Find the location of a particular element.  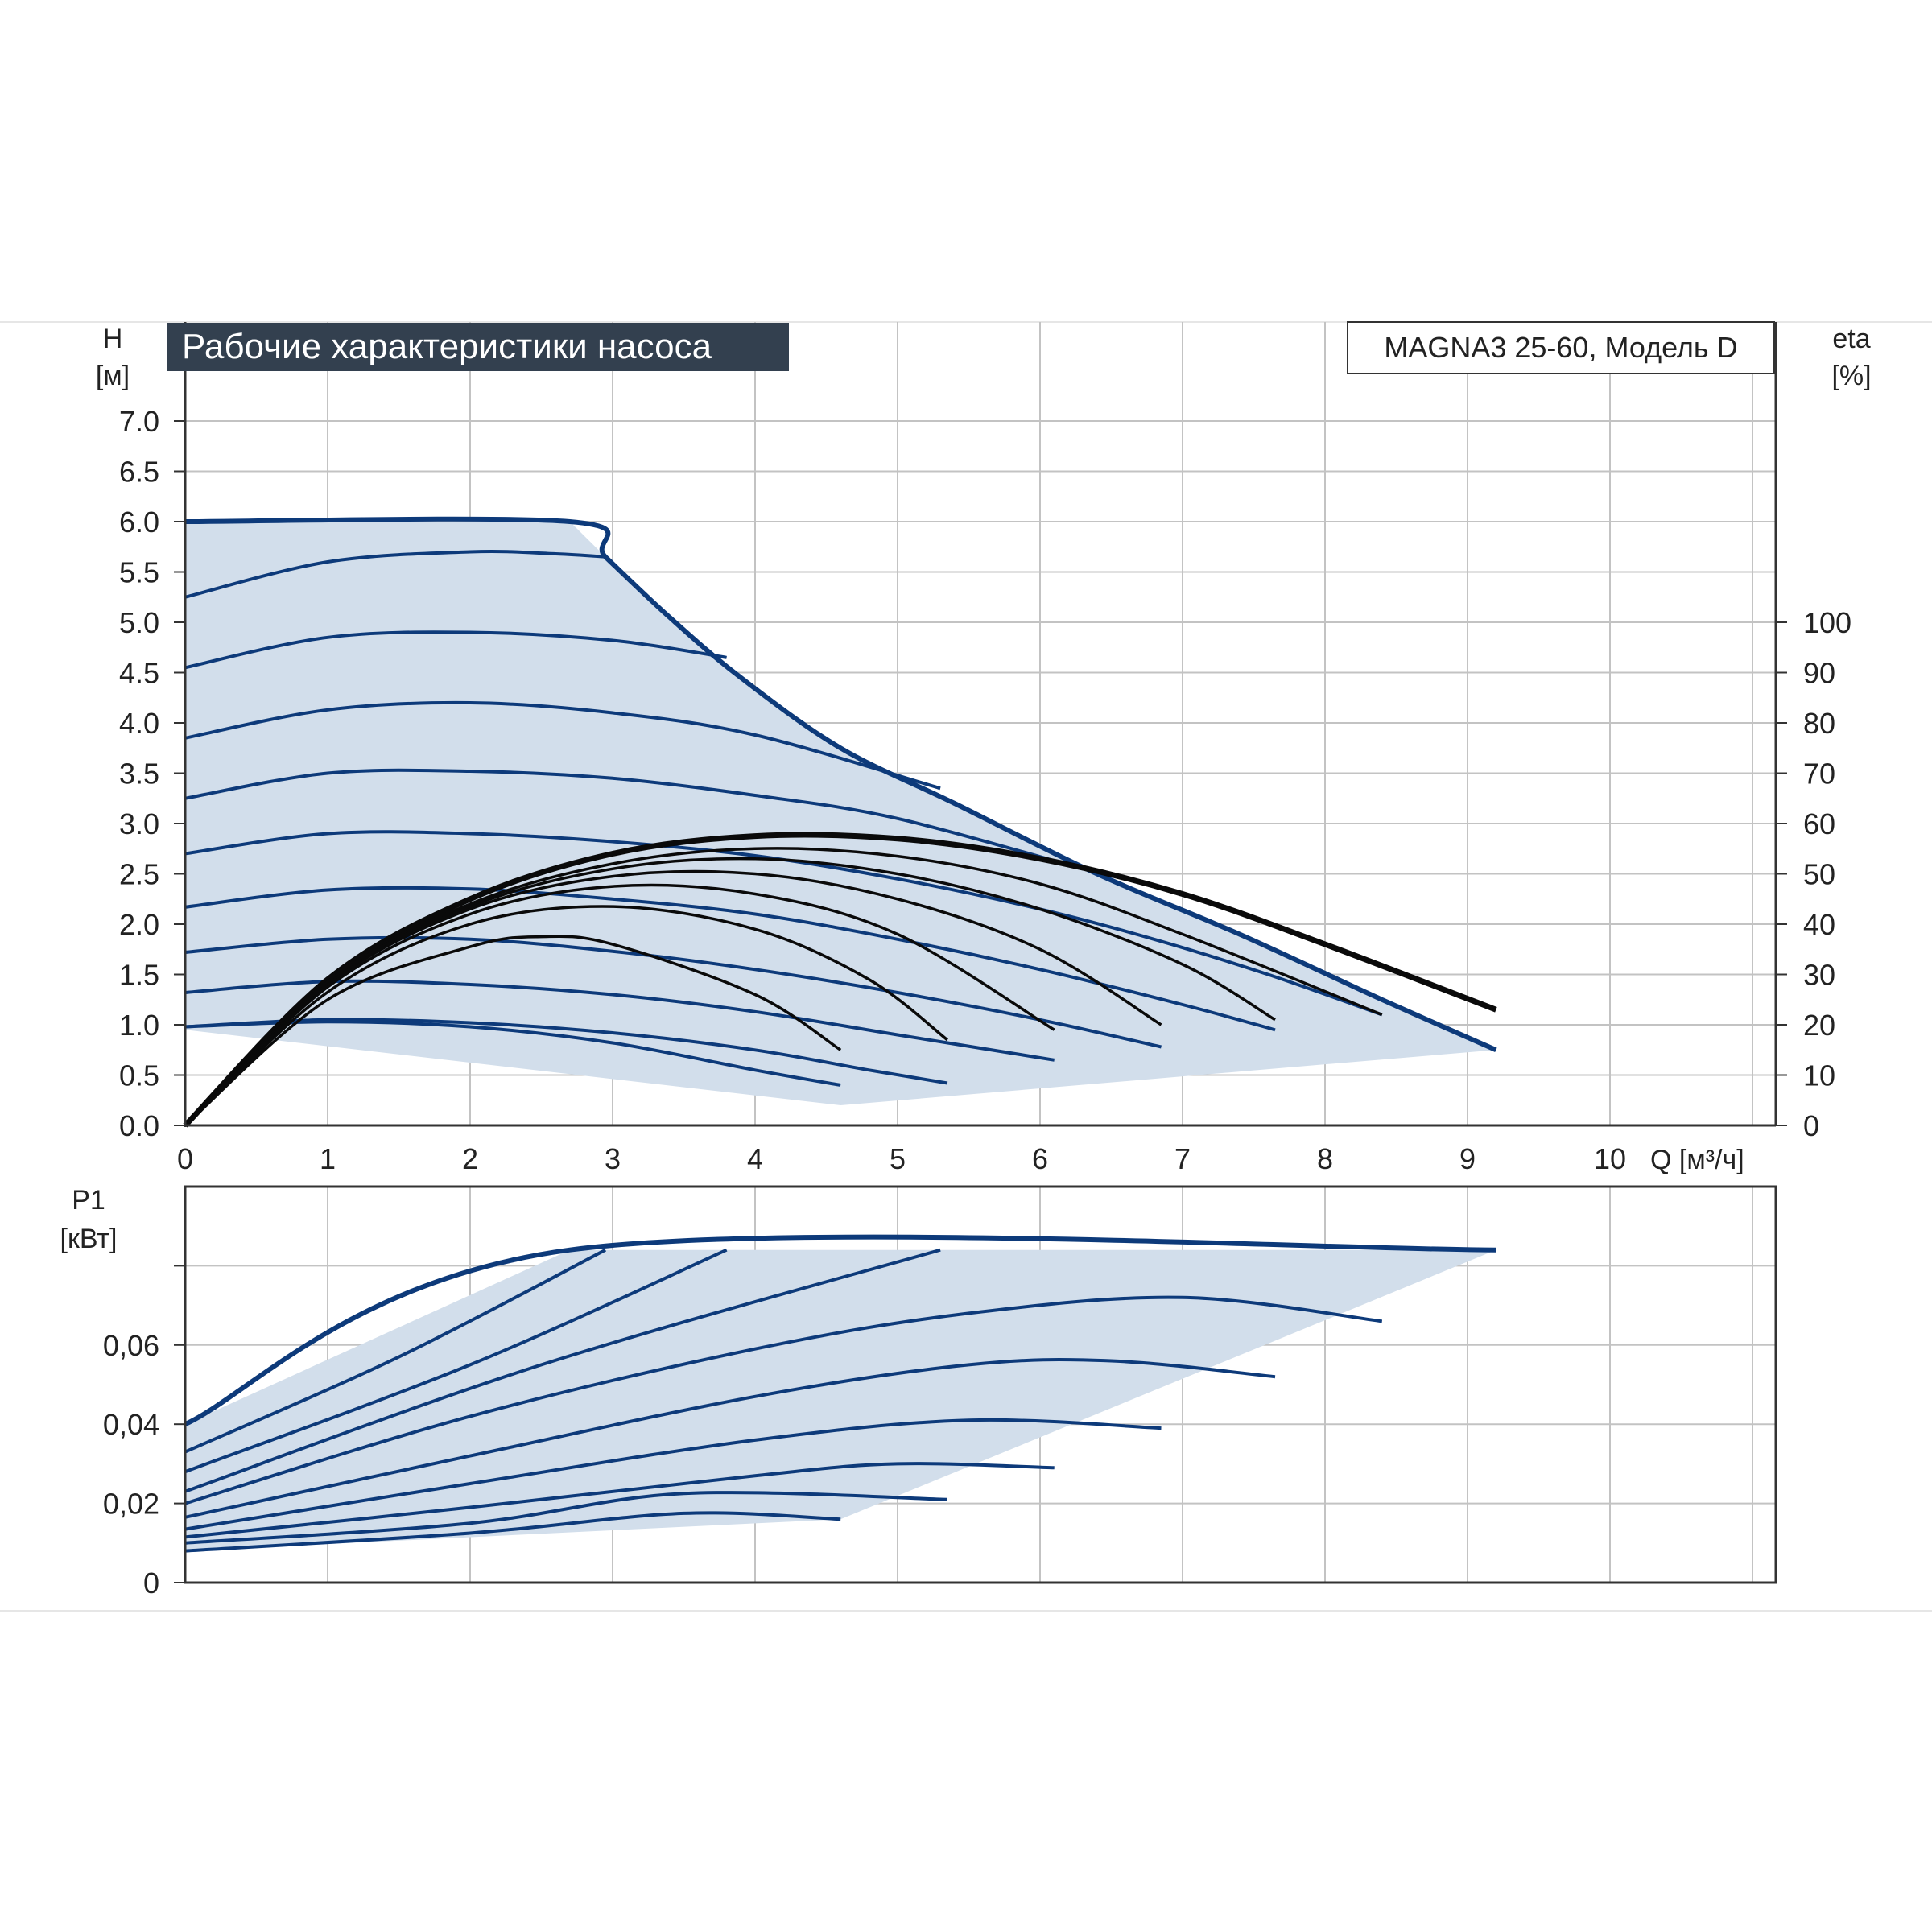

head-y-tick-label: 1.0 is located at coordinates (139, 1025).